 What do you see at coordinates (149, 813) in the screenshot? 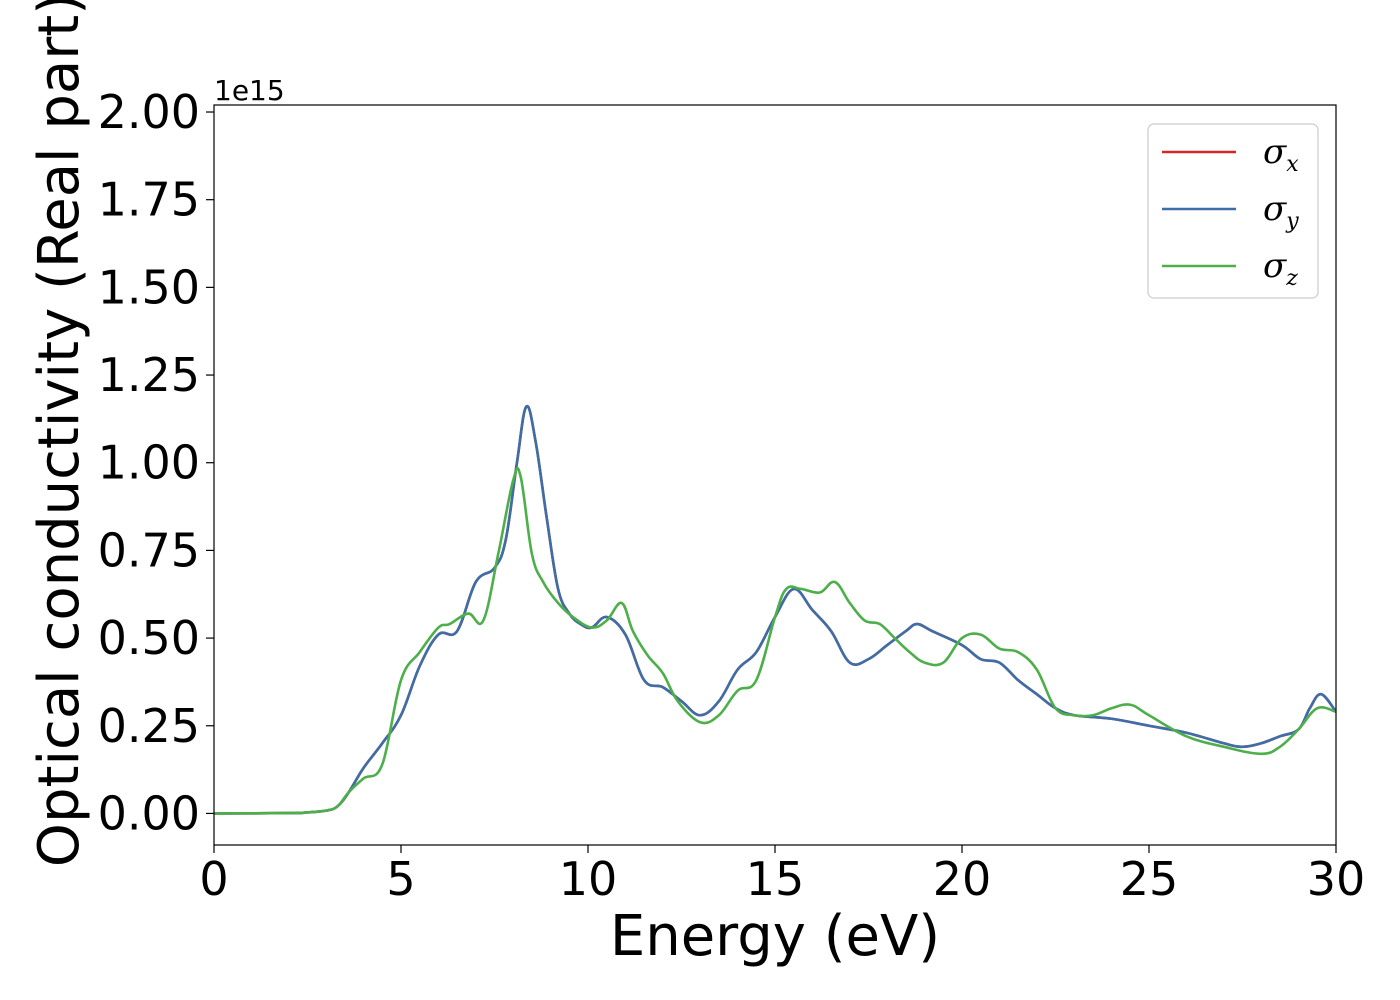
I see `y-tick-label: 0.00` at bounding box center [149, 813].